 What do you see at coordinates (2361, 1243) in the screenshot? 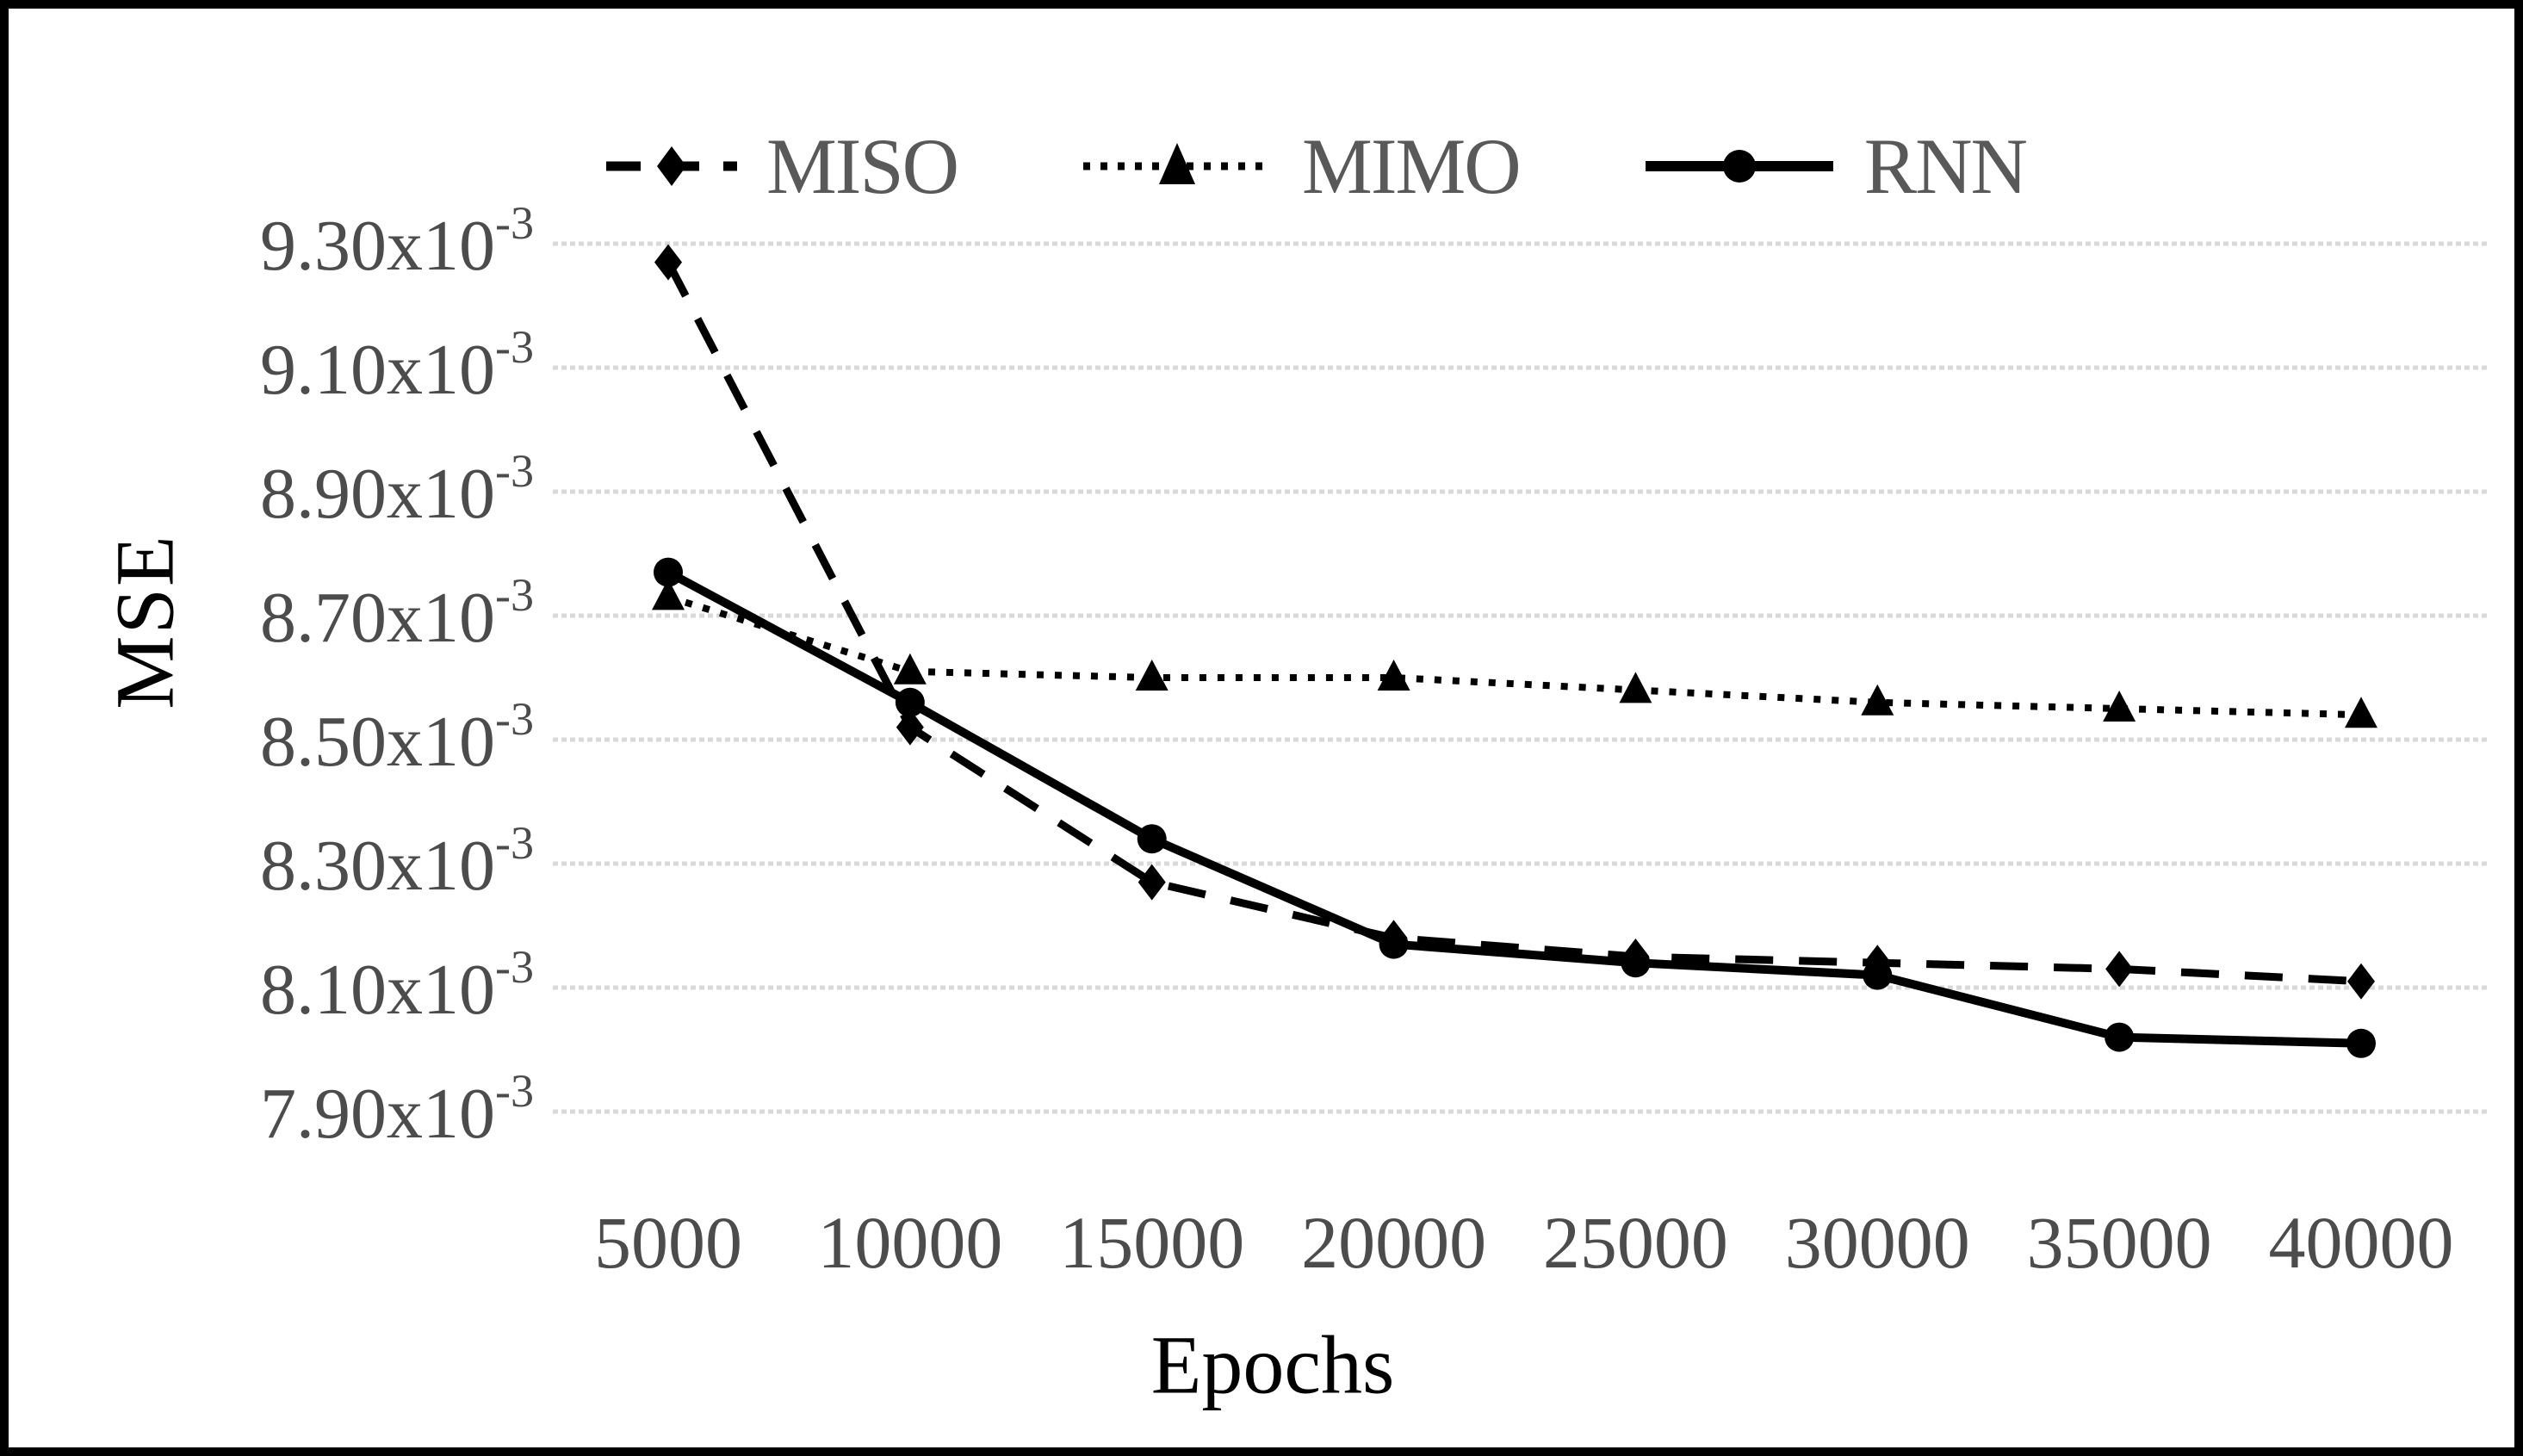
I see `x-tick-label: 40000` at bounding box center [2361, 1243].